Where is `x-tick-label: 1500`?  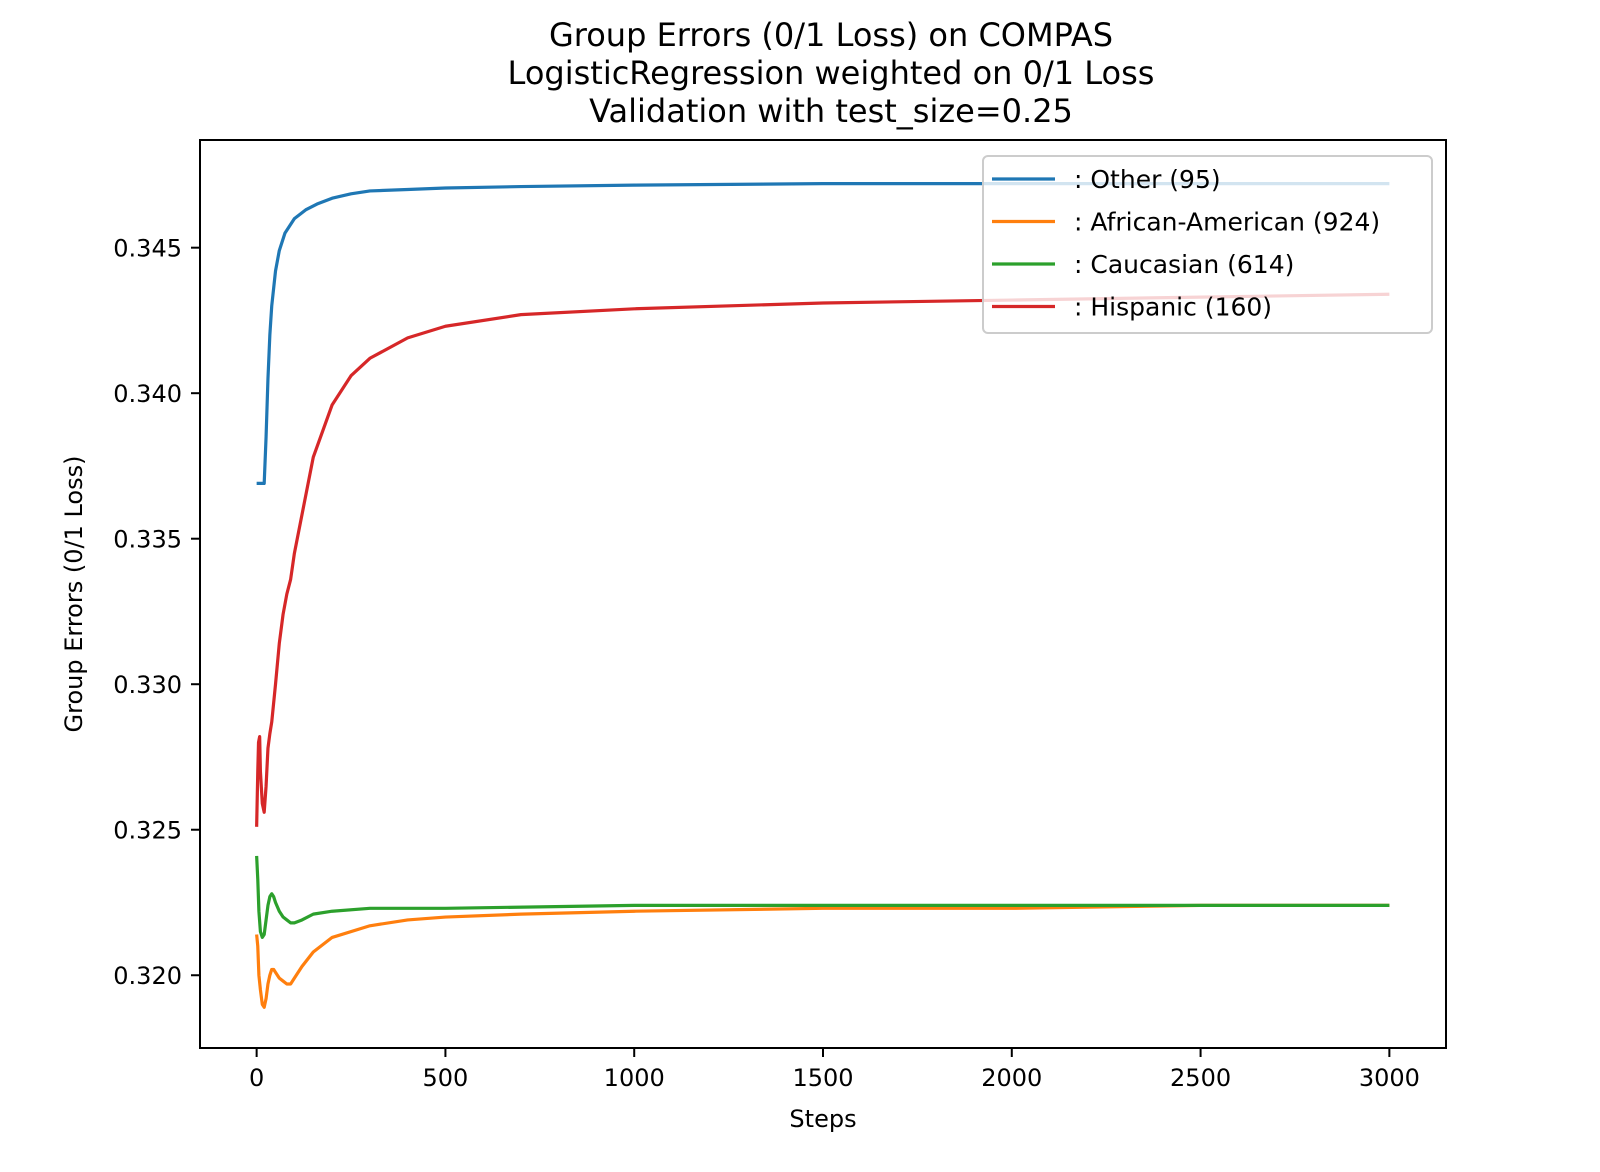
x-tick-label: 1500 is located at coordinates (822, 1078).